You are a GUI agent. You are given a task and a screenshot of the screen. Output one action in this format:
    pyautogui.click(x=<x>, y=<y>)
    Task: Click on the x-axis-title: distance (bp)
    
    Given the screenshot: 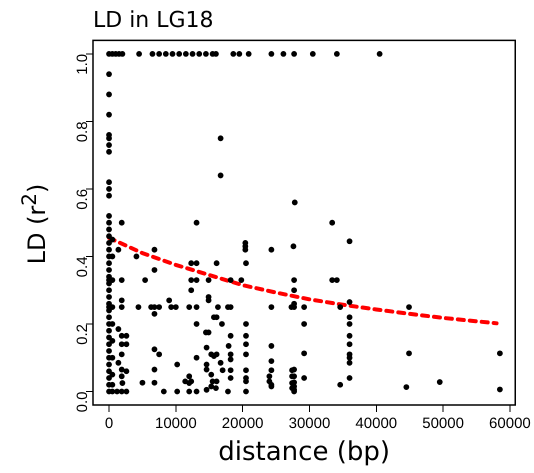 What is the action you would take?
    pyautogui.click(x=304, y=452)
    